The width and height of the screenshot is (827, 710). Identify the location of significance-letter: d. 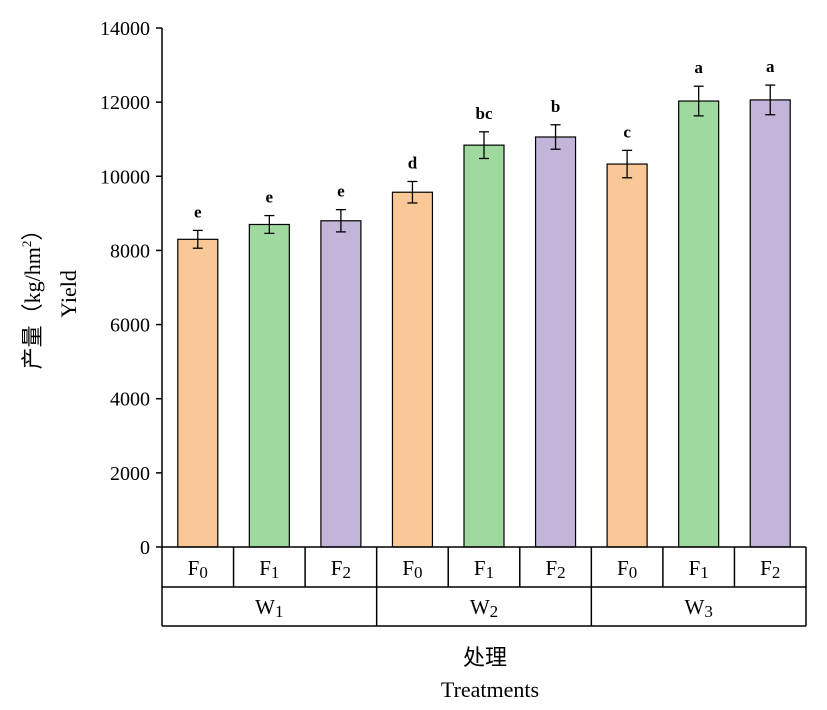
(413, 162).